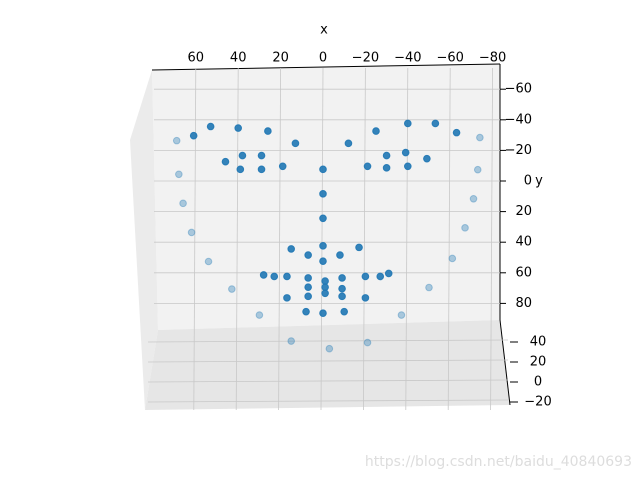  What do you see at coordinates (538, 382) in the screenshot?
I see `z-tick-label: 0` at bounding box center [538, 382].